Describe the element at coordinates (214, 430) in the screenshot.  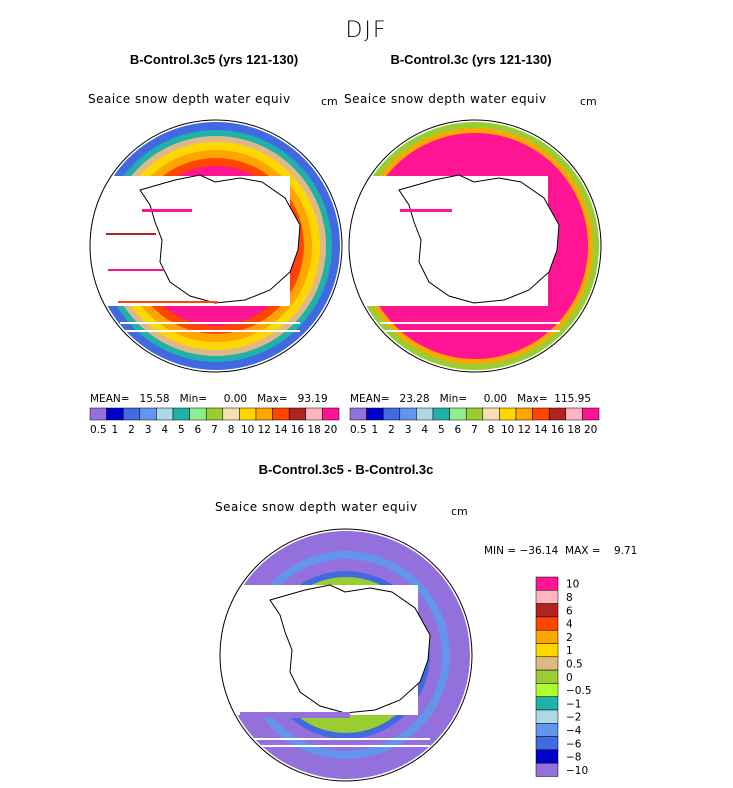
I see `panel1-colorbar-tick-label-7: 7` at that location.